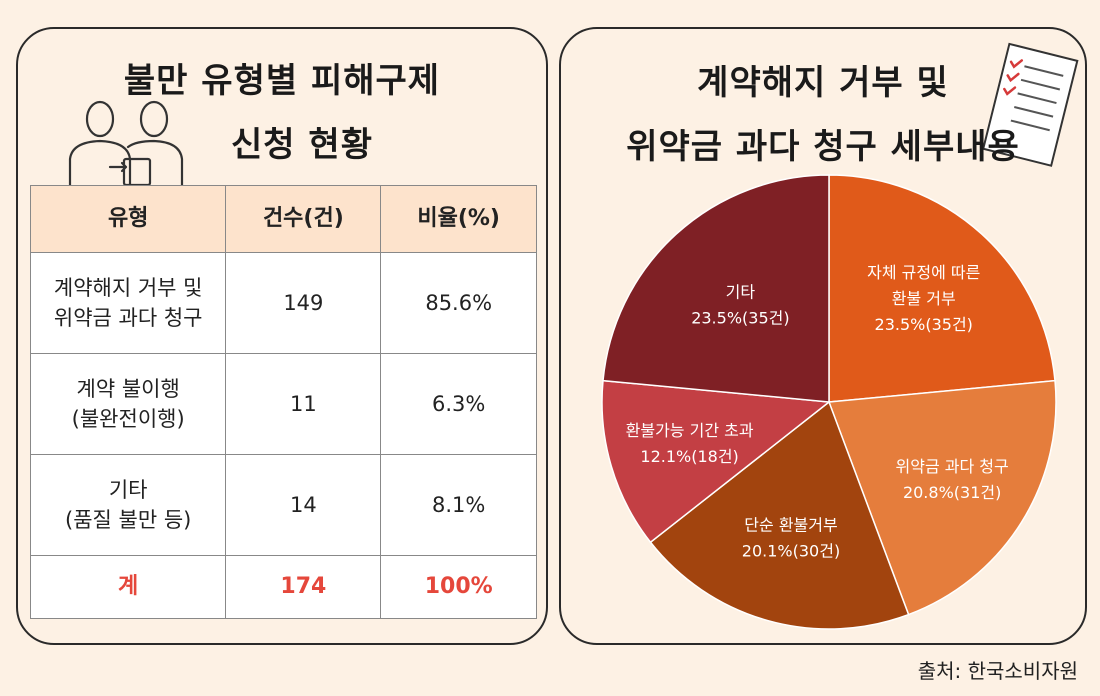 The image size is (1100, 696). What do you see at coordinates (458, 303) in the screenshot?
I see `row-ratio: 85.6%` at bounding box center [458, 303].